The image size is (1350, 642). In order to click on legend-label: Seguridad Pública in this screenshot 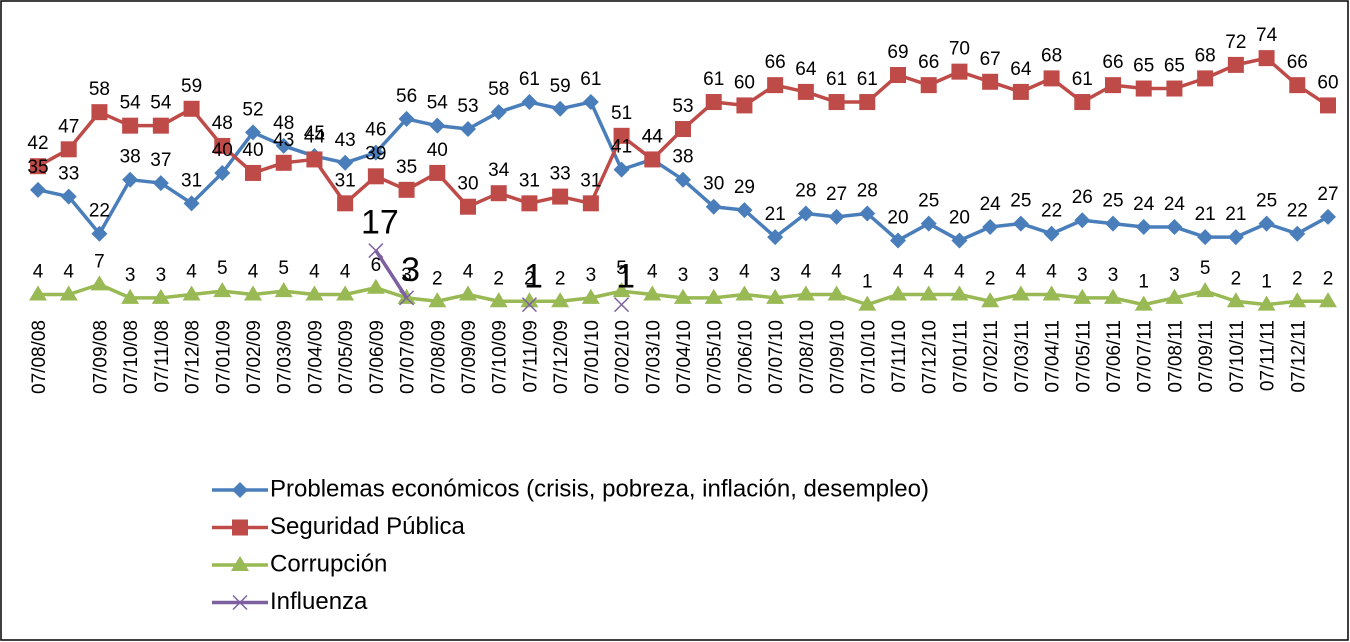, I will do `click(367, 526)`.